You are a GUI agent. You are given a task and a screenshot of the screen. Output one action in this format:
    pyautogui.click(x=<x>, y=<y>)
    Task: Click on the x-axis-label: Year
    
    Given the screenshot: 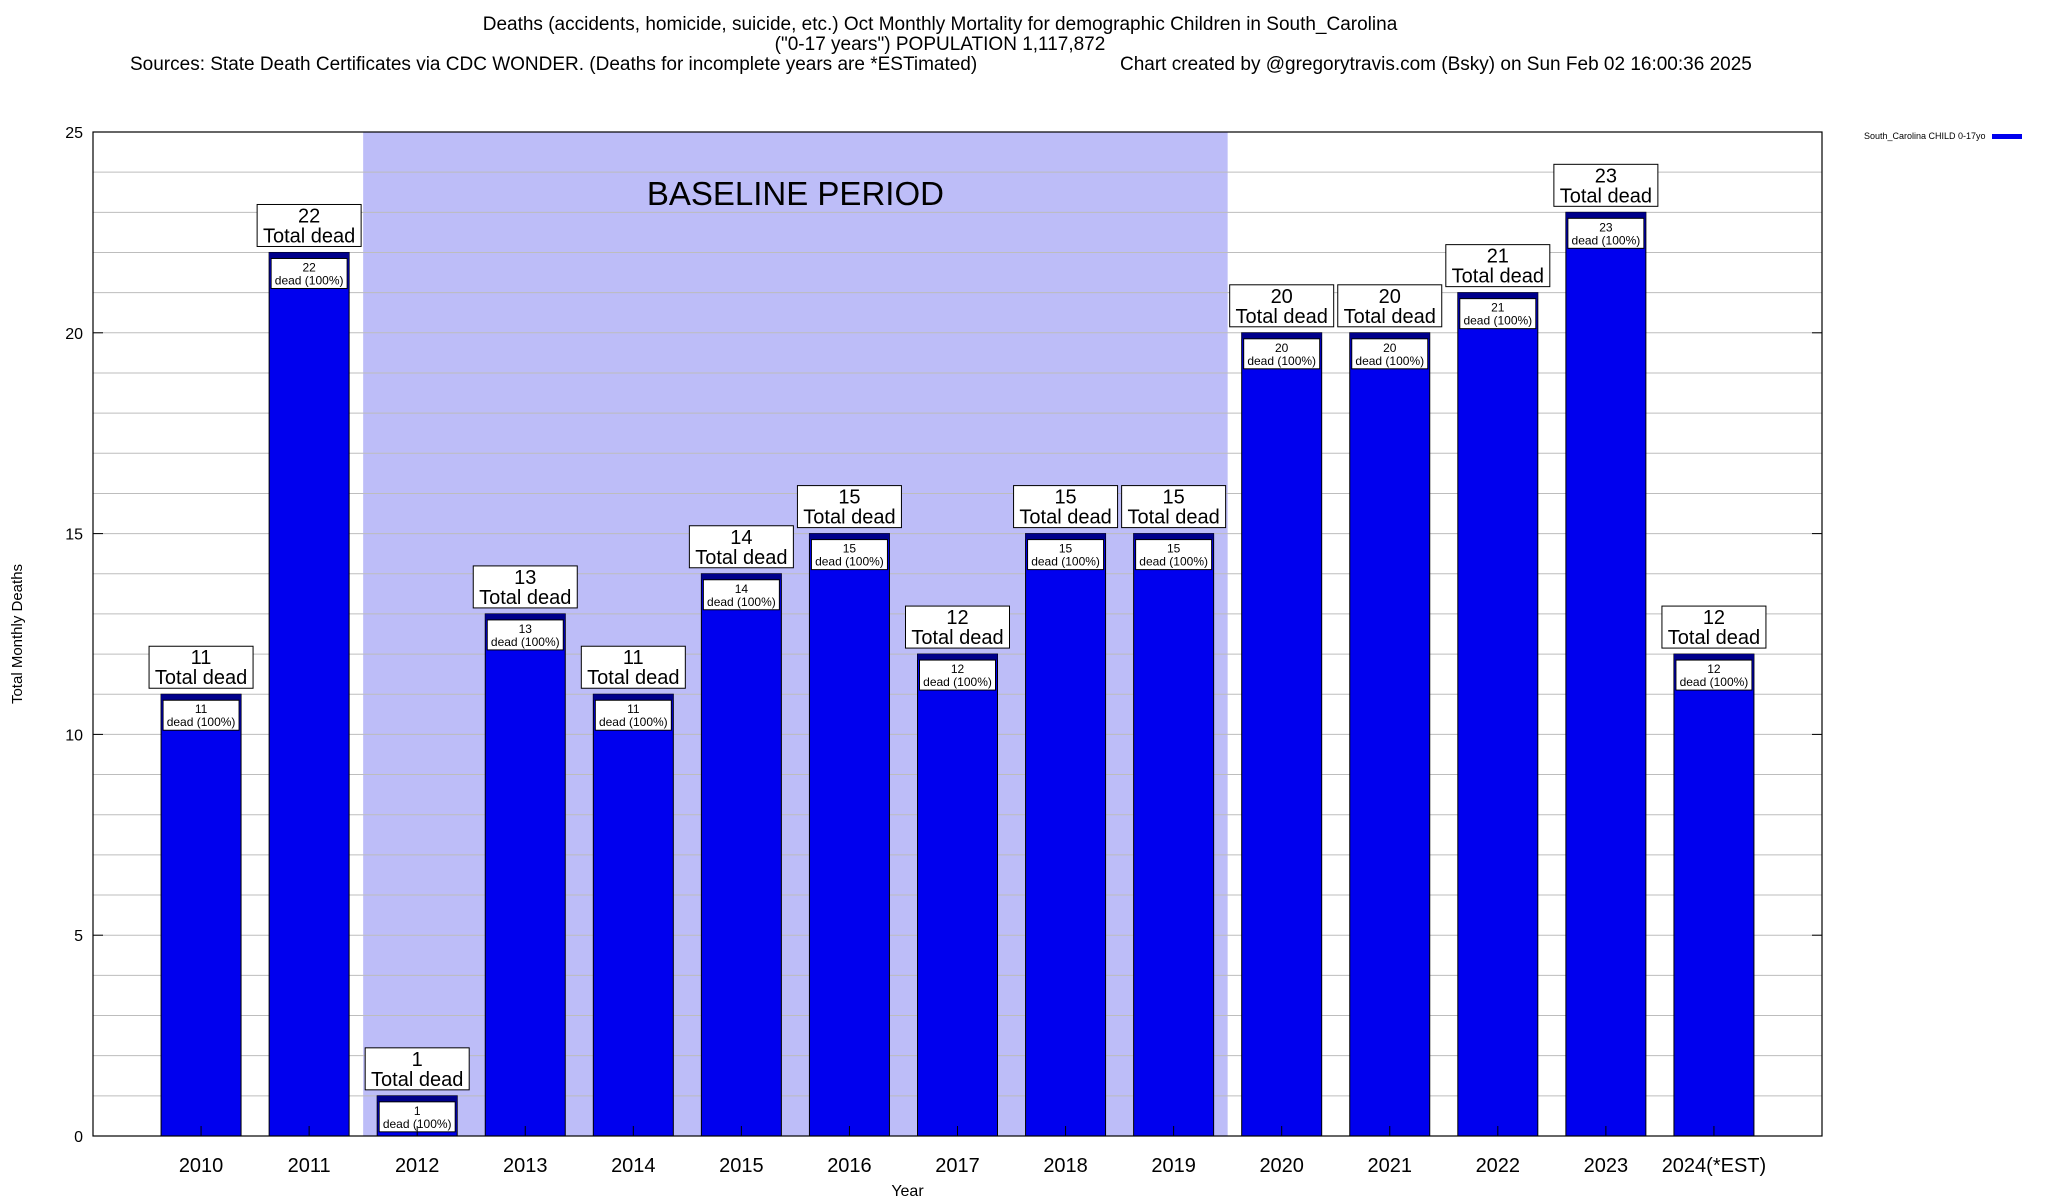 What is the action you would take?
    pyautogui.click(x=907, y=1191)
    